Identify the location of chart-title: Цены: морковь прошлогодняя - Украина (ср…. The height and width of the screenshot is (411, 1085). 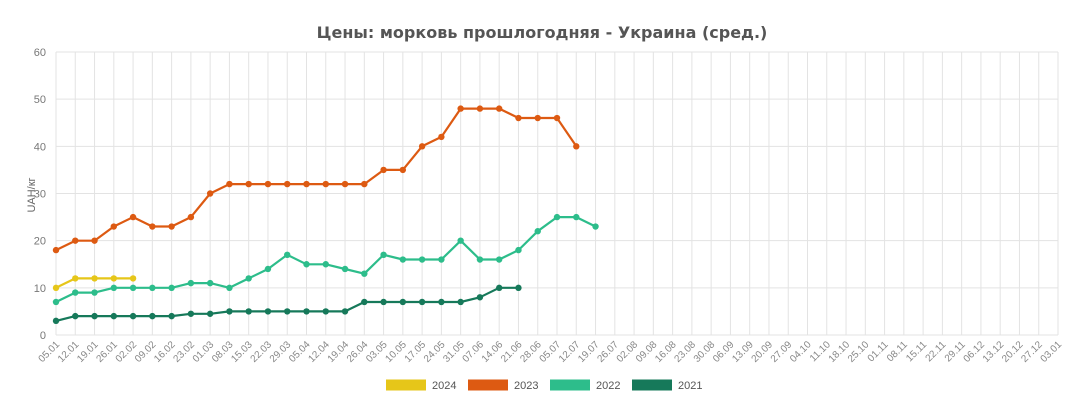
(542, 32).